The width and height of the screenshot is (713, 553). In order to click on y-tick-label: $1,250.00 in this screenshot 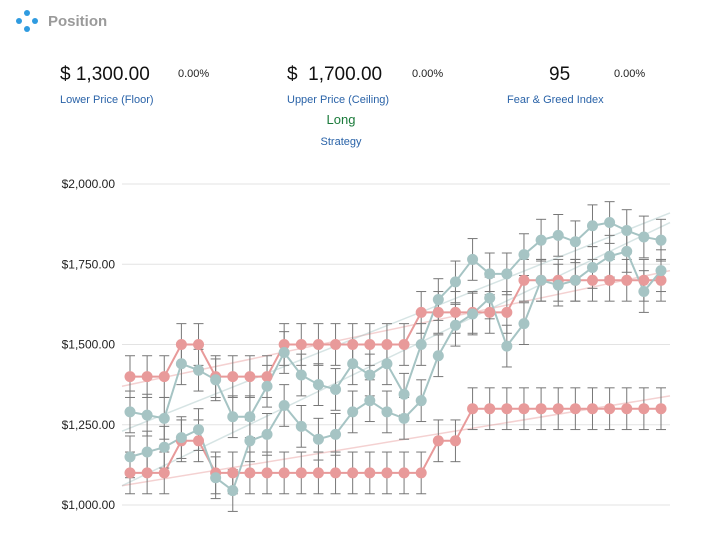, I will do `click(89, 425)`.